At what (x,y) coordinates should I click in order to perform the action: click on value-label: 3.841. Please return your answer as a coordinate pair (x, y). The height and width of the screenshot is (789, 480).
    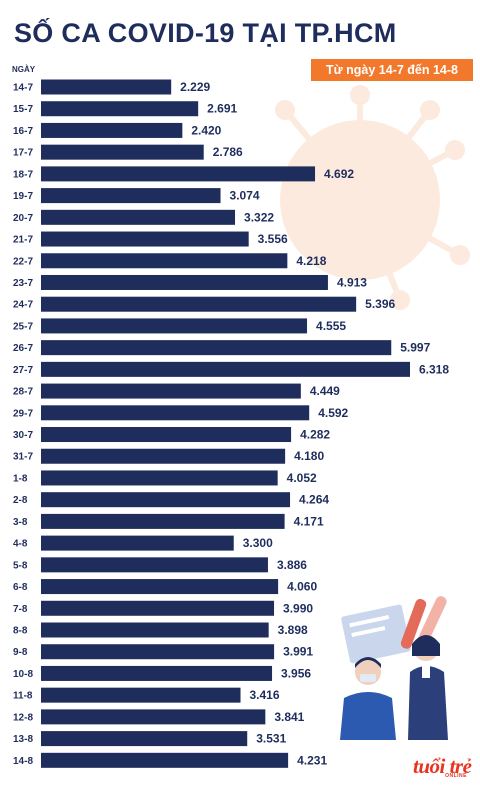
    Looking at the image, I should click on (289, 717).